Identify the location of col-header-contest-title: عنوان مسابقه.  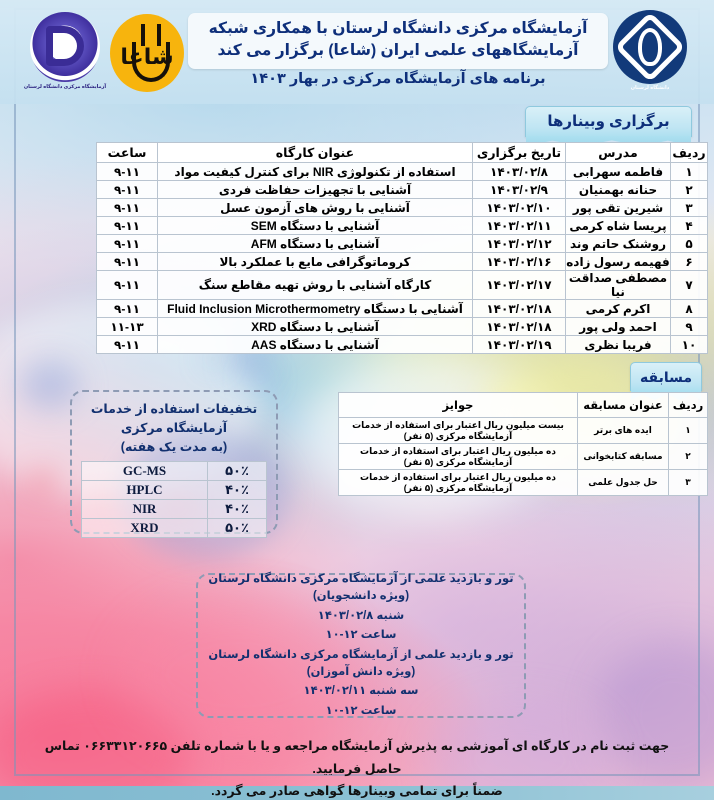
(623, 405).